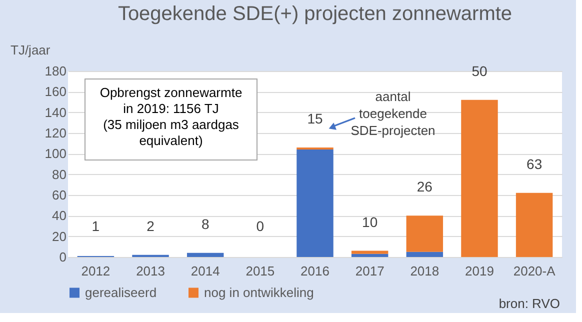 The height and width of the screenshot is (322, 582). Describe the element at coordinates (205, 224) in the screenshot. I see `annotation: 8` at that location.